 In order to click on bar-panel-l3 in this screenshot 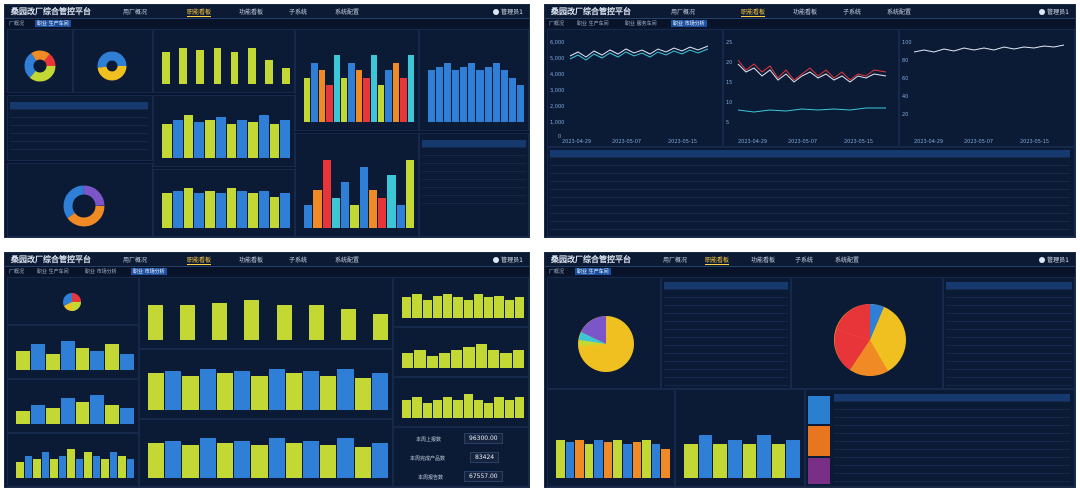, I will do `click(73, 460)`.